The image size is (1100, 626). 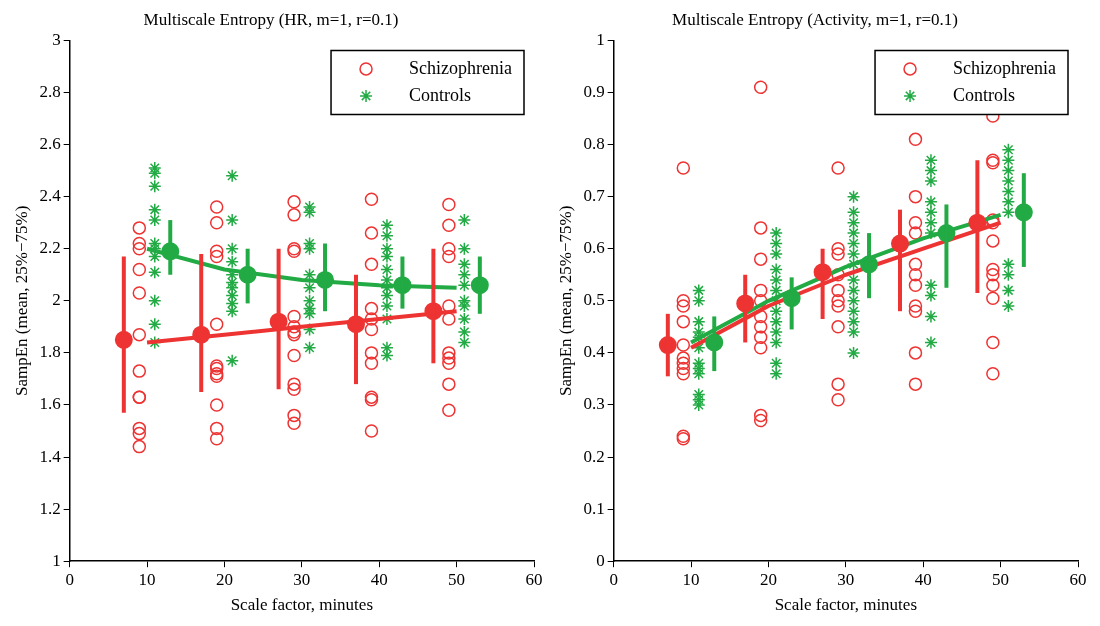 What do you see at coordinates (594, 144) in the screenshot?
I see `y-tick-label: 0.8` at bounding box center [594, 144].